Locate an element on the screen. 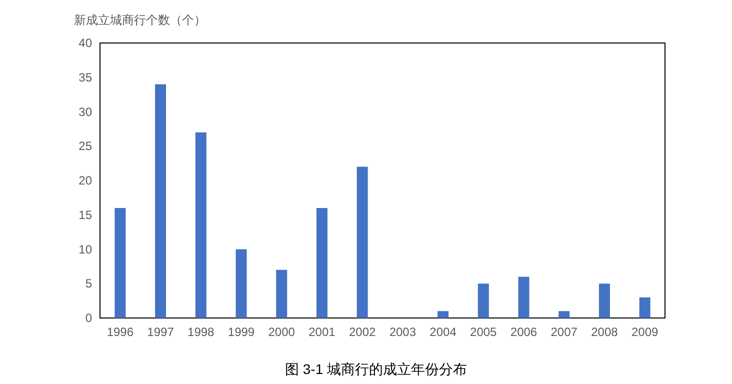  x-tick-label: 2007 is located at coordinates (564, 332).